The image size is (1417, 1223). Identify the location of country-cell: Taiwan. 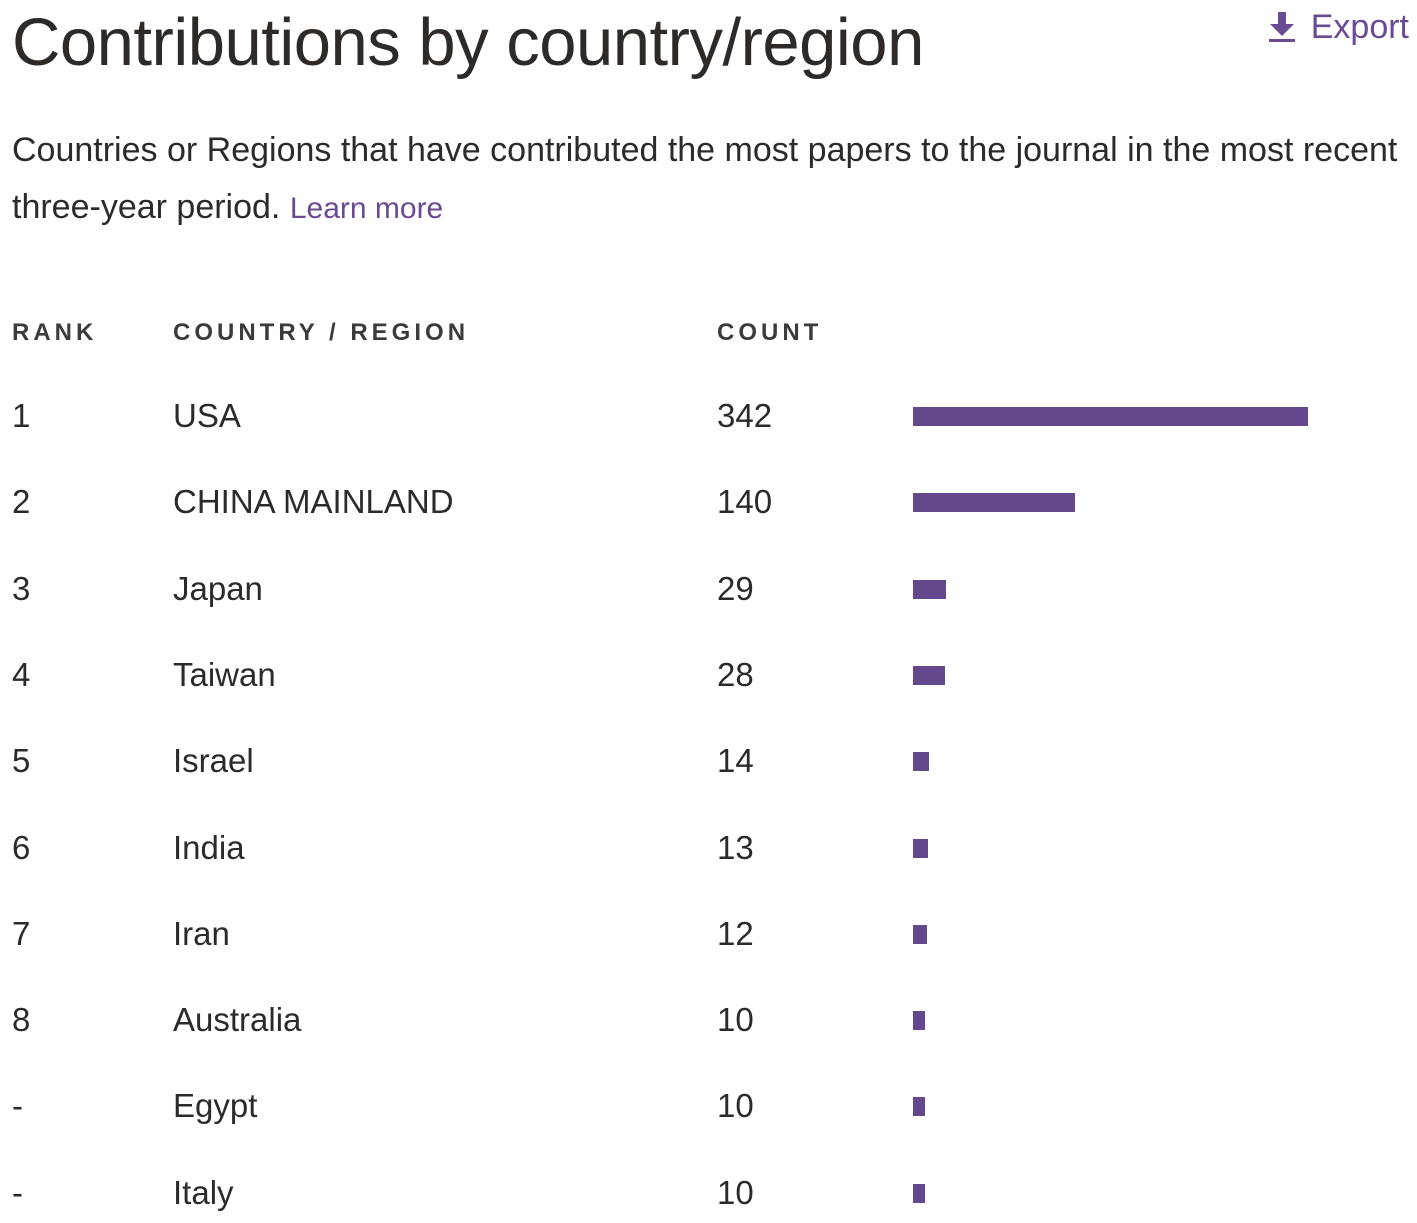
(224, 674).